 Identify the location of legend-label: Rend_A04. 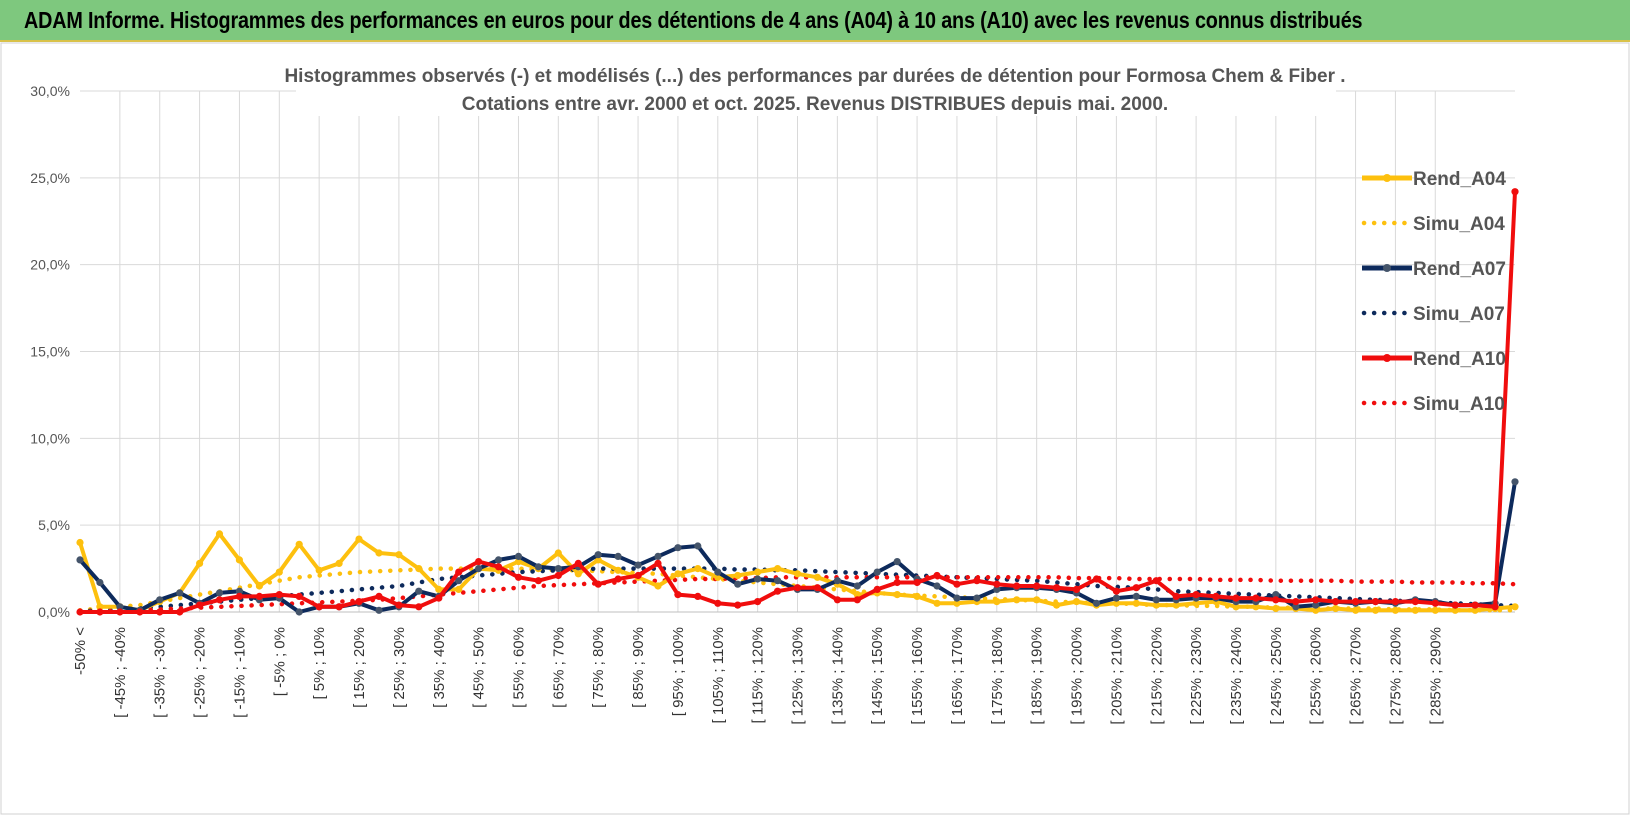
(1459, 179).